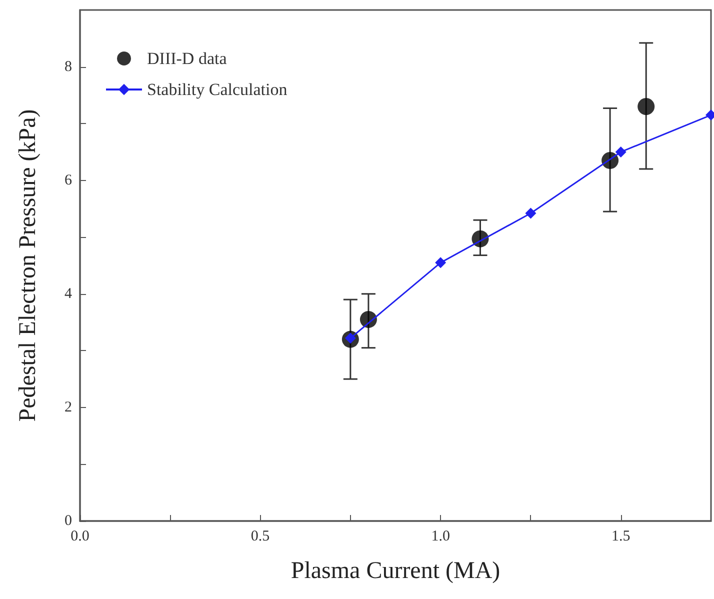  Describe the element at coordinates (217, 89) in the screenshot. I see `legend-label: Stability Calculation` at that location.